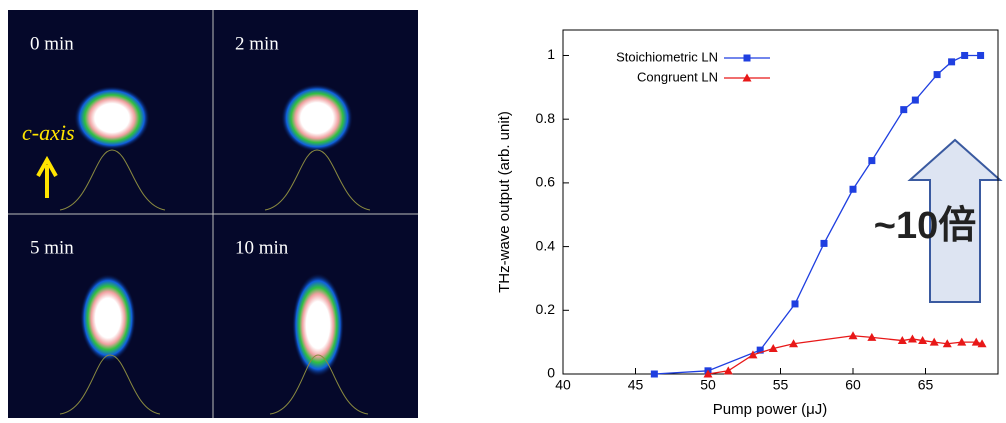 The width and height of the screenshot is (1006, 423). Describe the element at coordinates (52, 43) in the screenshot. I see `panel-label: 0 min` at that location.